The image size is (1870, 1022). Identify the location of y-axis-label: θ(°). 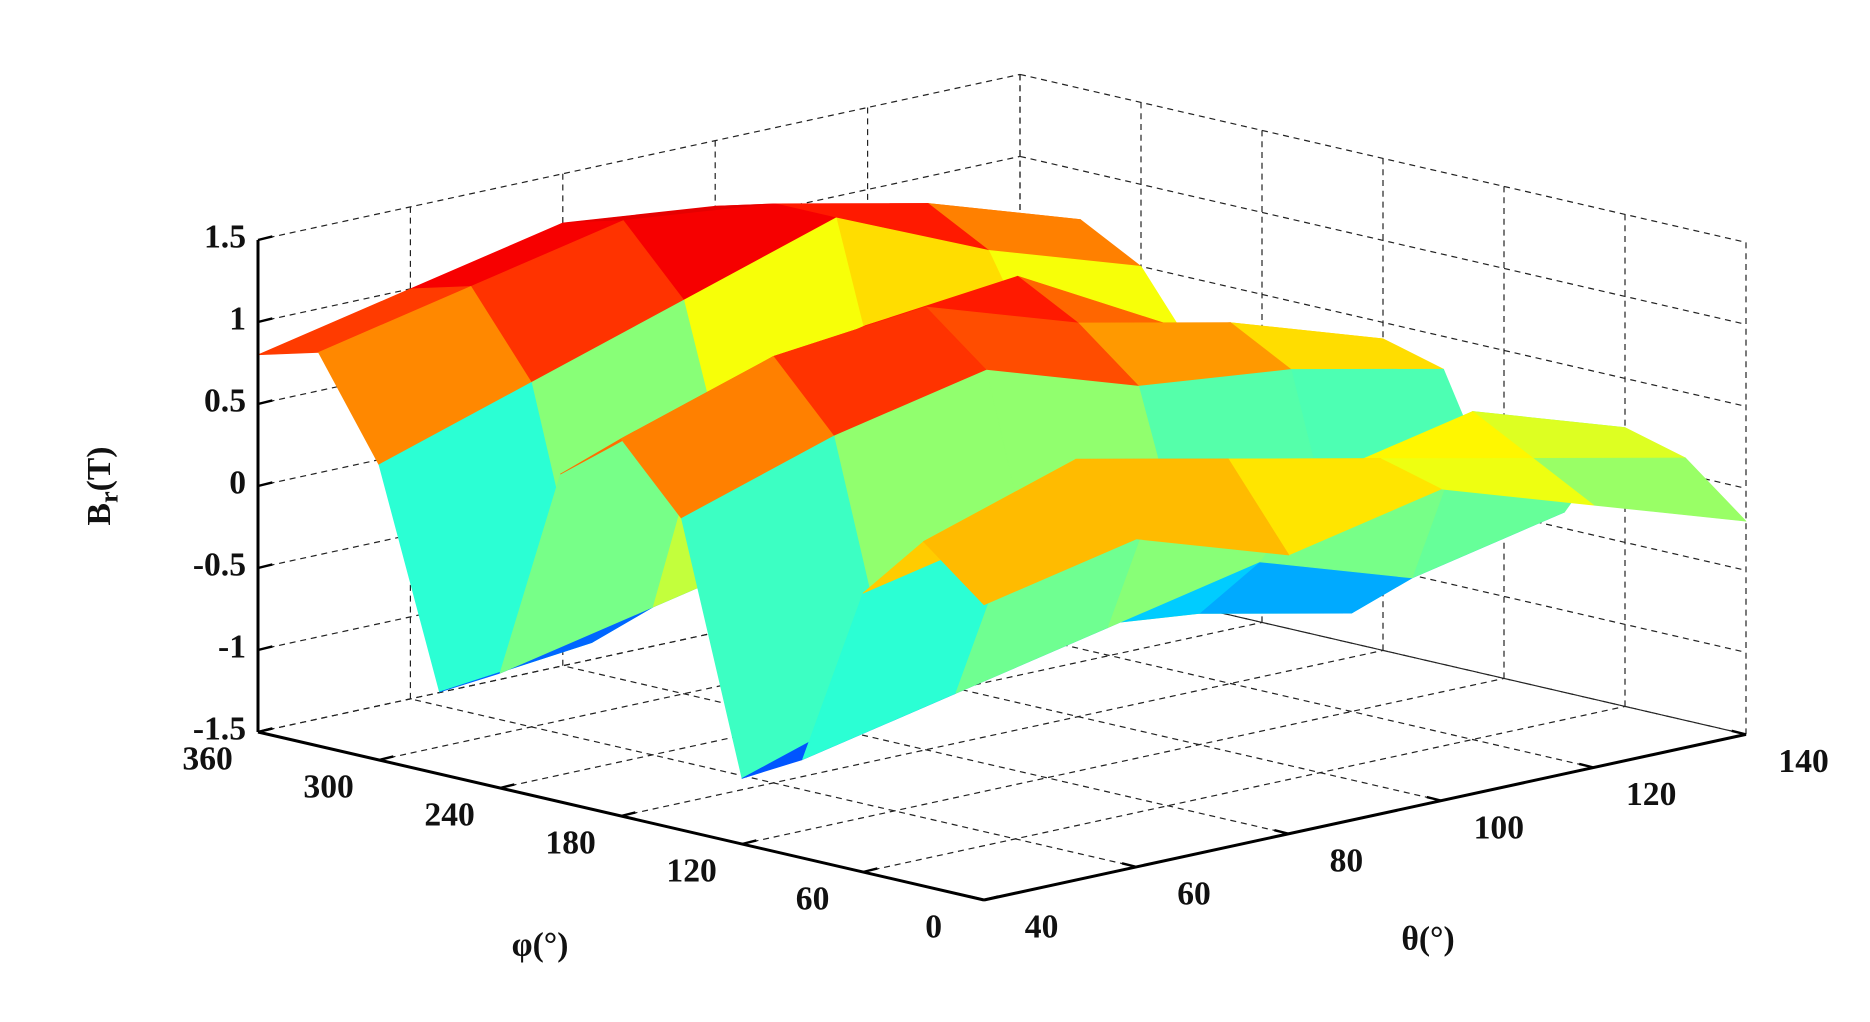
(1427, 939).